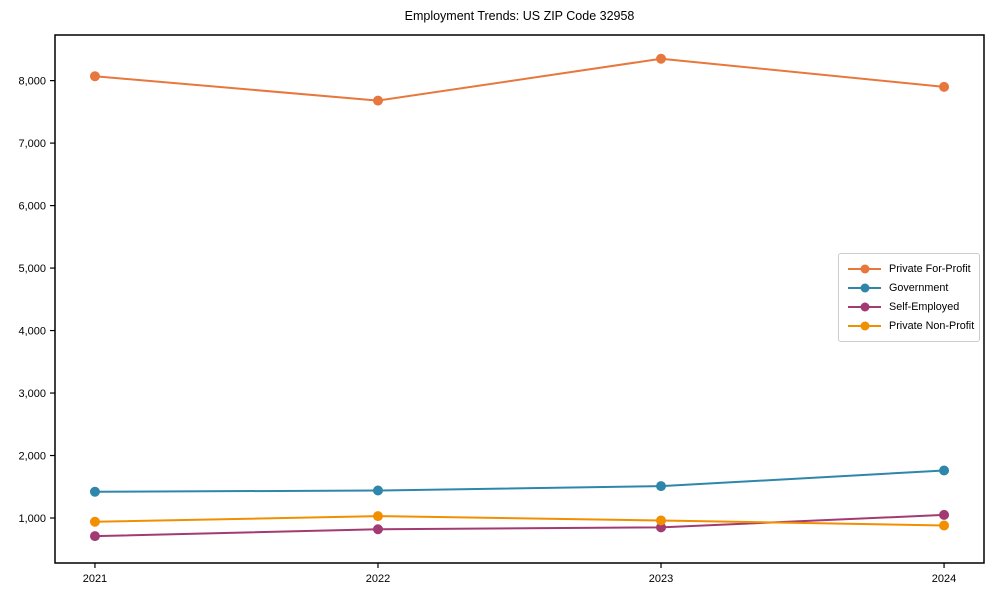  I want to click on x-tick-label: 2023, so click(661, 579).